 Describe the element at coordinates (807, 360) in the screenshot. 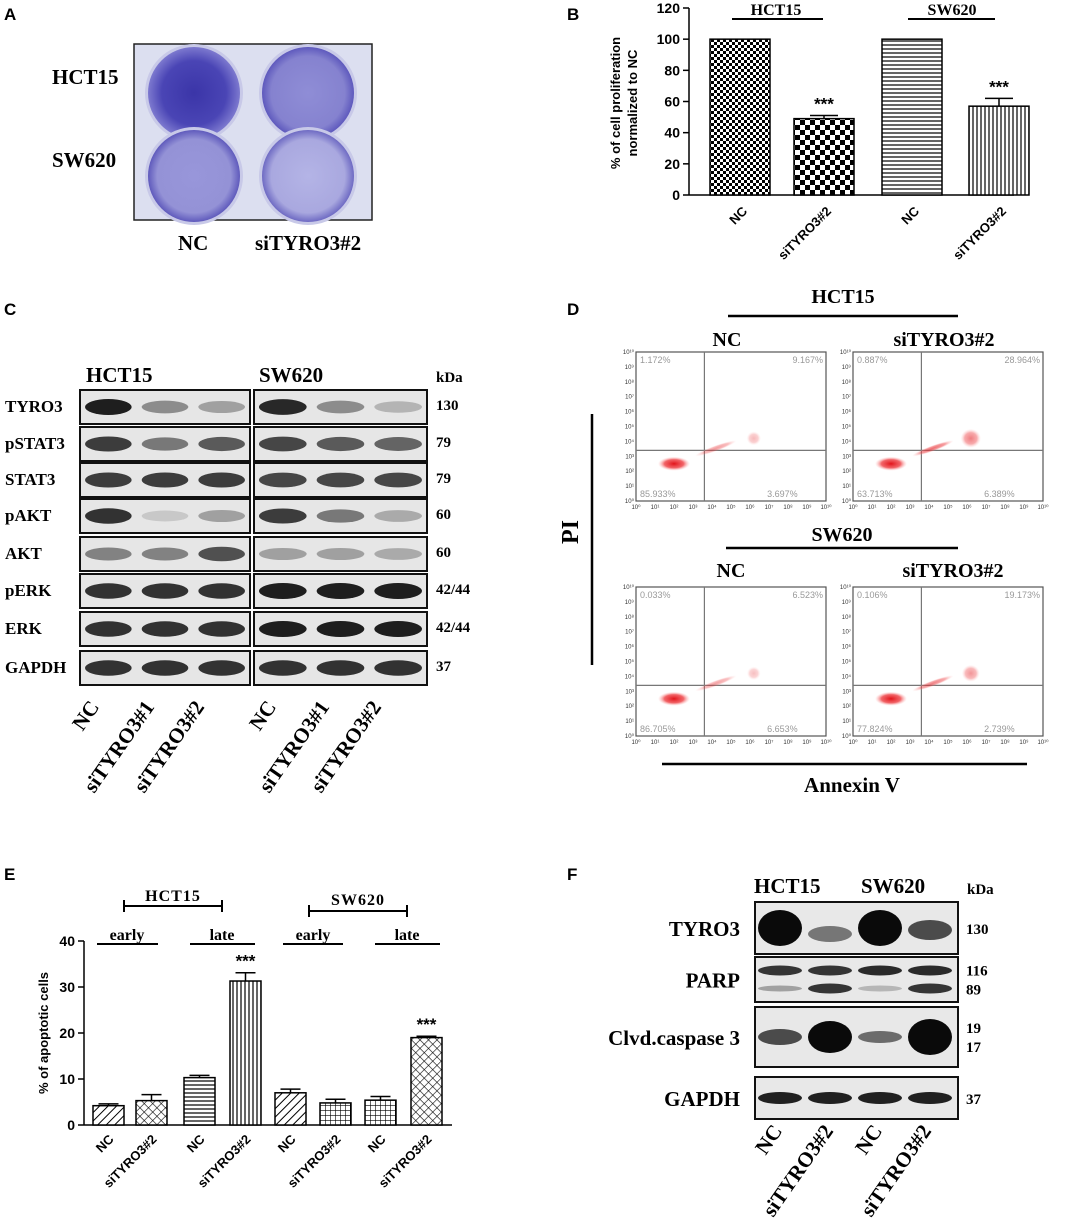

I see `d-q-ur-0: 9.167%` at that location.